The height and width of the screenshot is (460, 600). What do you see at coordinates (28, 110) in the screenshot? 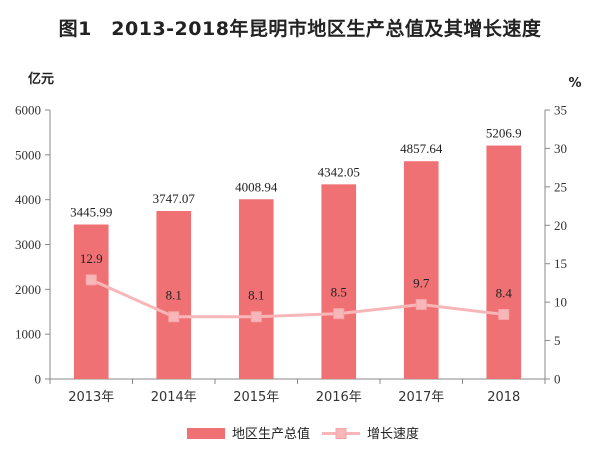
I see `left-tick-label: 6000` at bounding box center [28, 110].